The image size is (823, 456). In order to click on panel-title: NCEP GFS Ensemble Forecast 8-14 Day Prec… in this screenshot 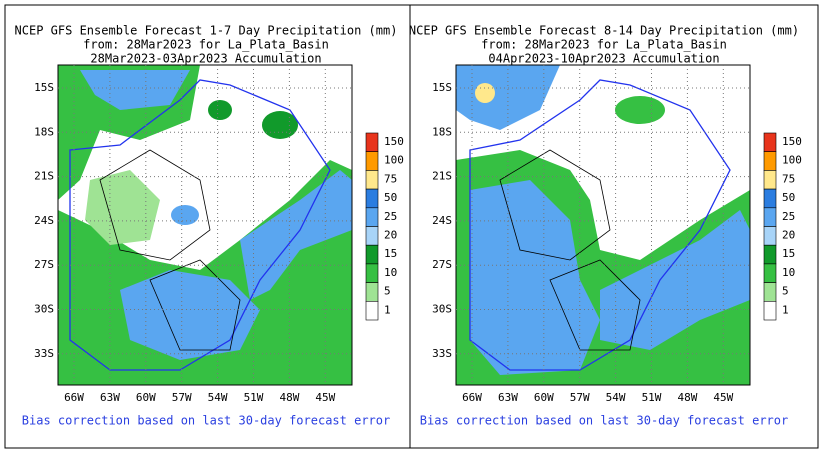, I will do `click(604, 31)`.